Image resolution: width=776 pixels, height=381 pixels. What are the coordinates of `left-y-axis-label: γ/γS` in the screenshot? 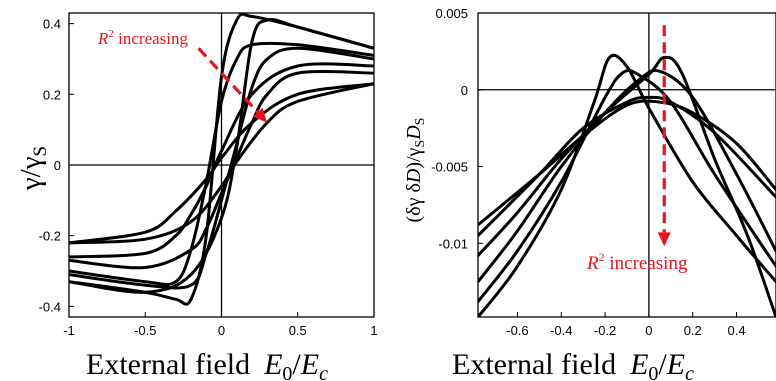 It's located at (33, 168).